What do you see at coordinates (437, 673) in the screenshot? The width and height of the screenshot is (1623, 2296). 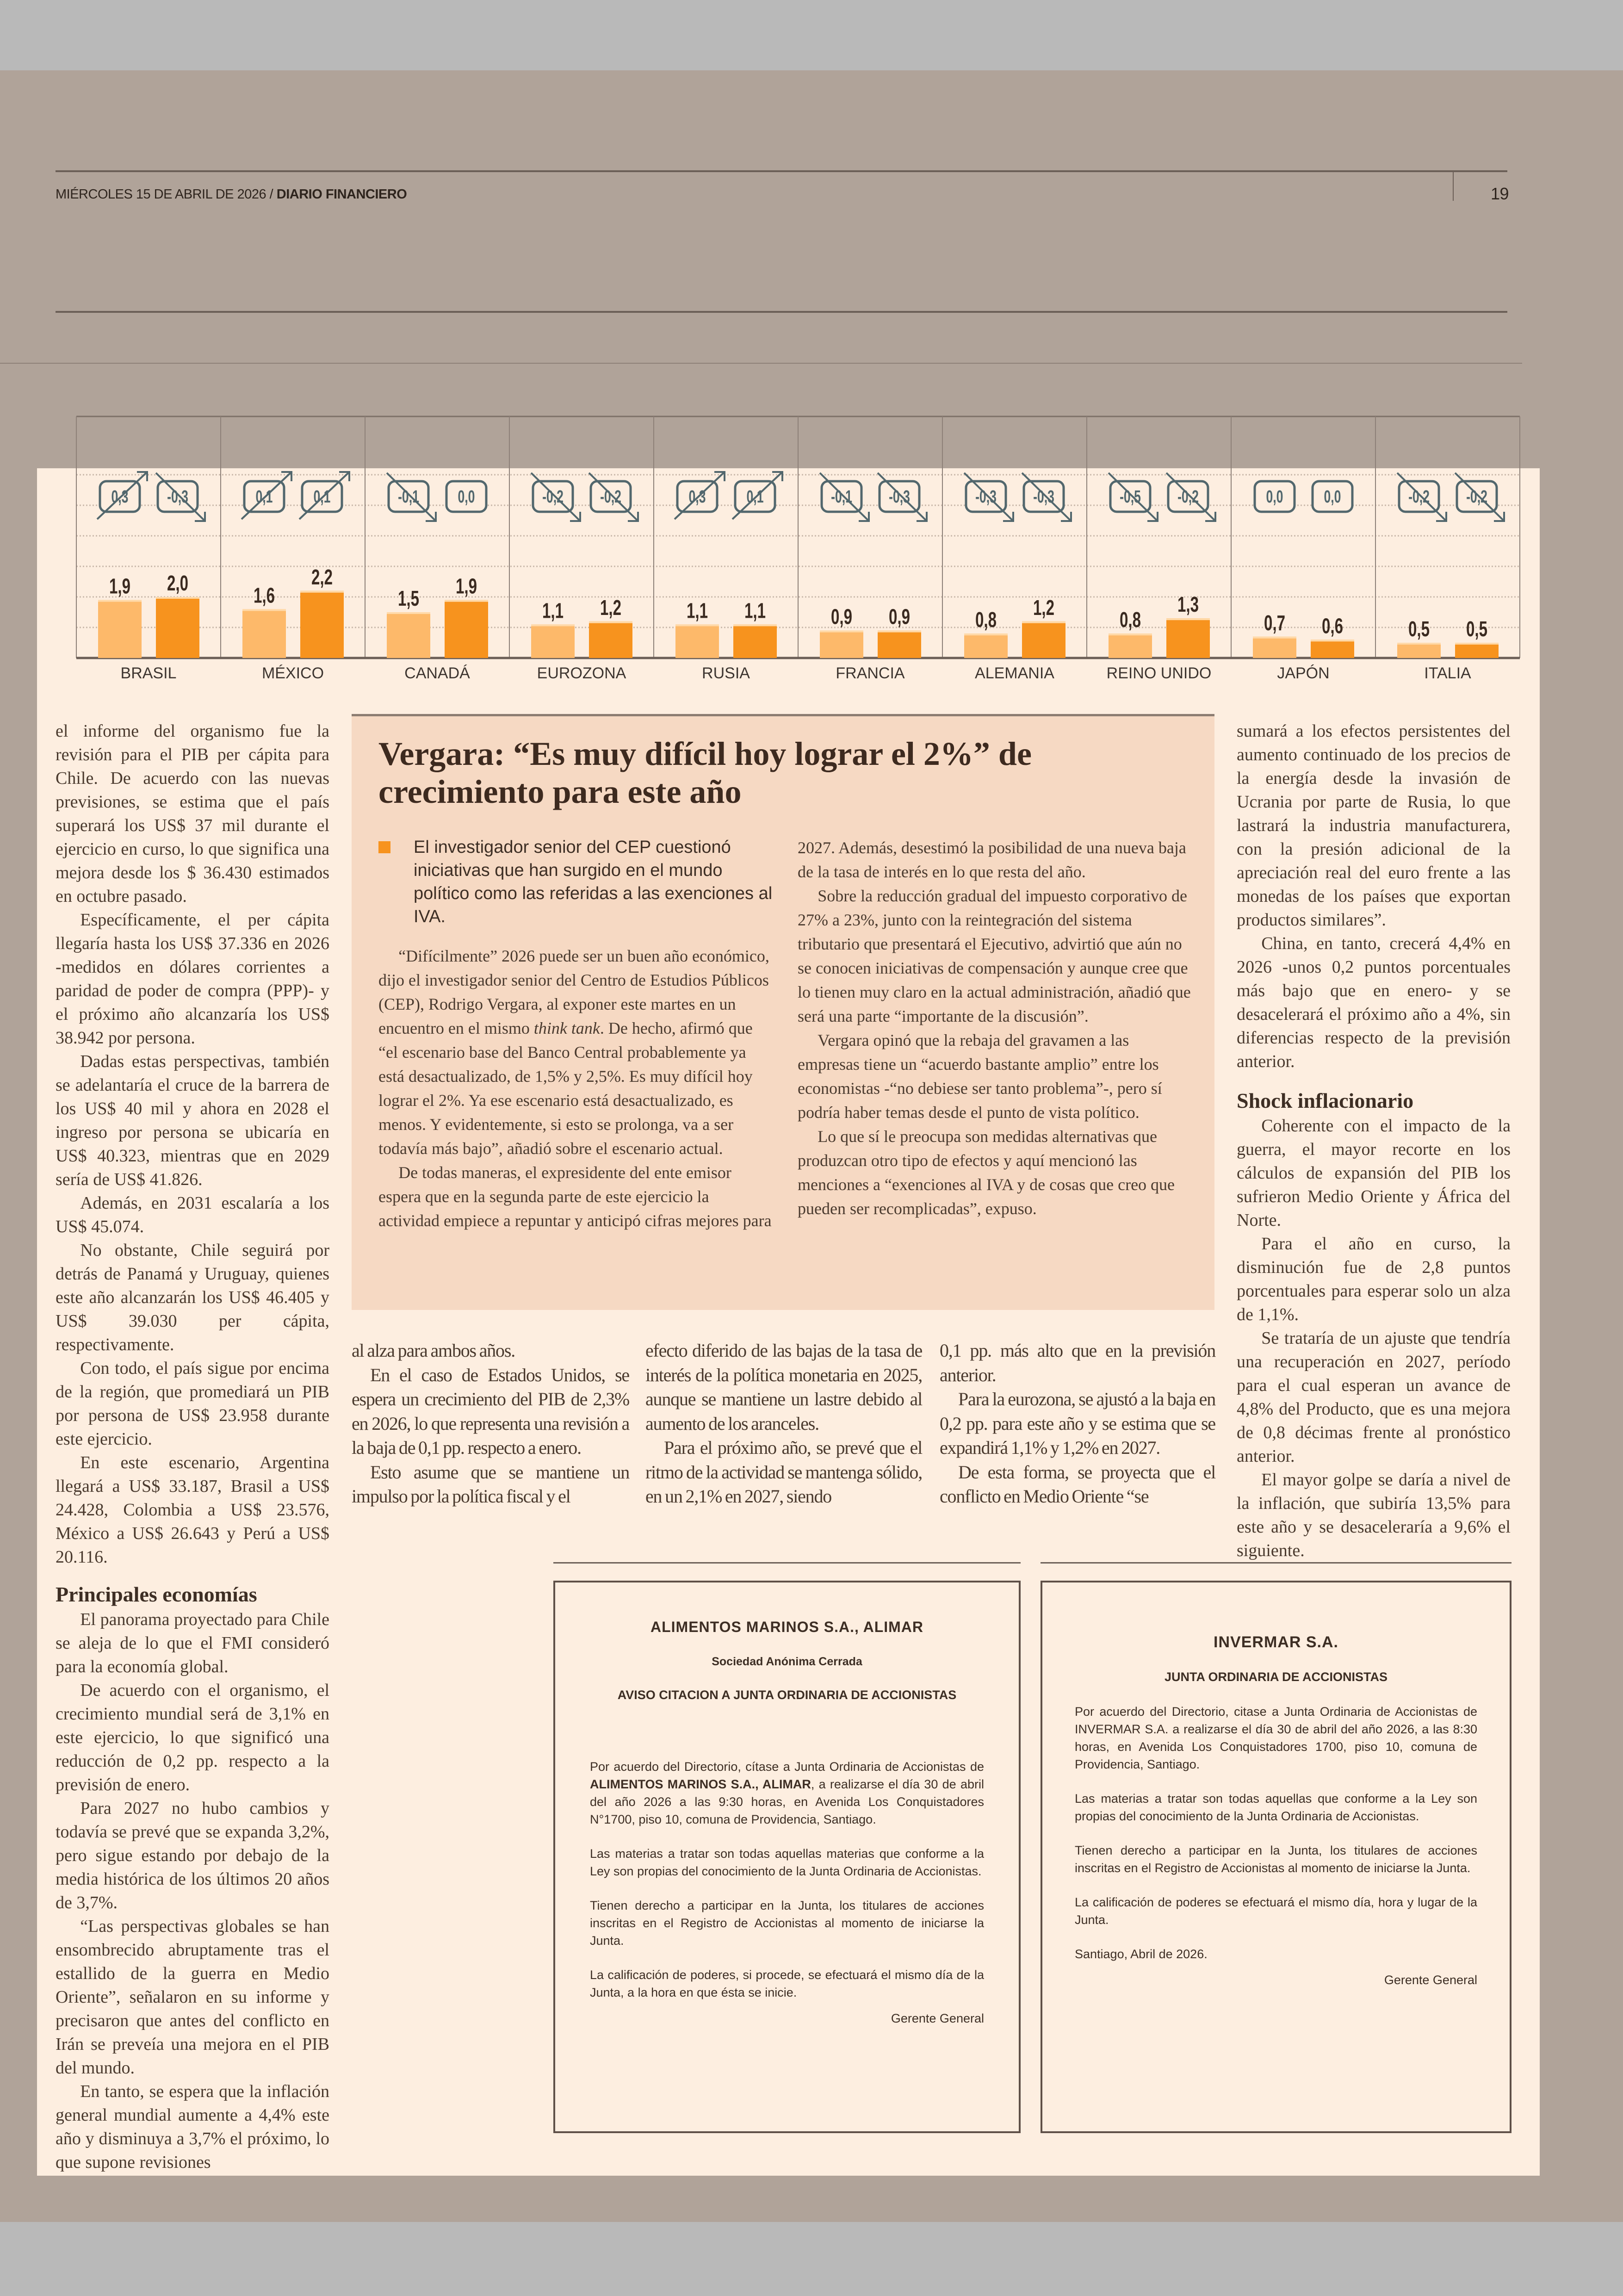 I see `country-label: CANADÁ` at bounding box center [437, 673].